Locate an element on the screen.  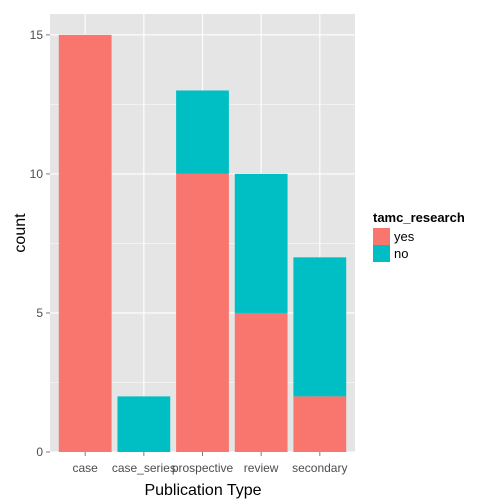
y-tick-label: 0 is located at coordinates (39, 452).